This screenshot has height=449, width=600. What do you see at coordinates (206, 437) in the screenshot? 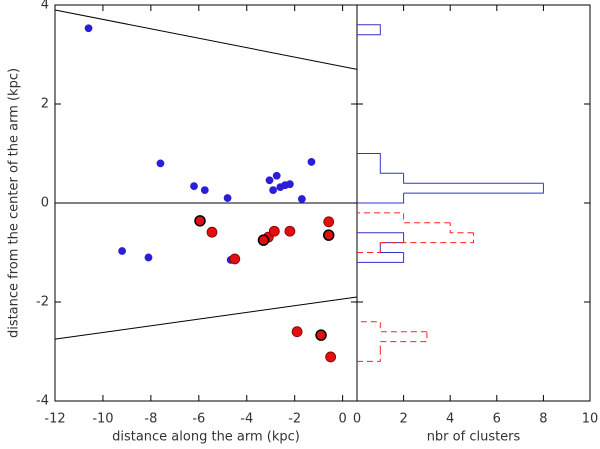
I see `x-axis-label: distance along the arm (kpc)` at bounding box center [206, 437].